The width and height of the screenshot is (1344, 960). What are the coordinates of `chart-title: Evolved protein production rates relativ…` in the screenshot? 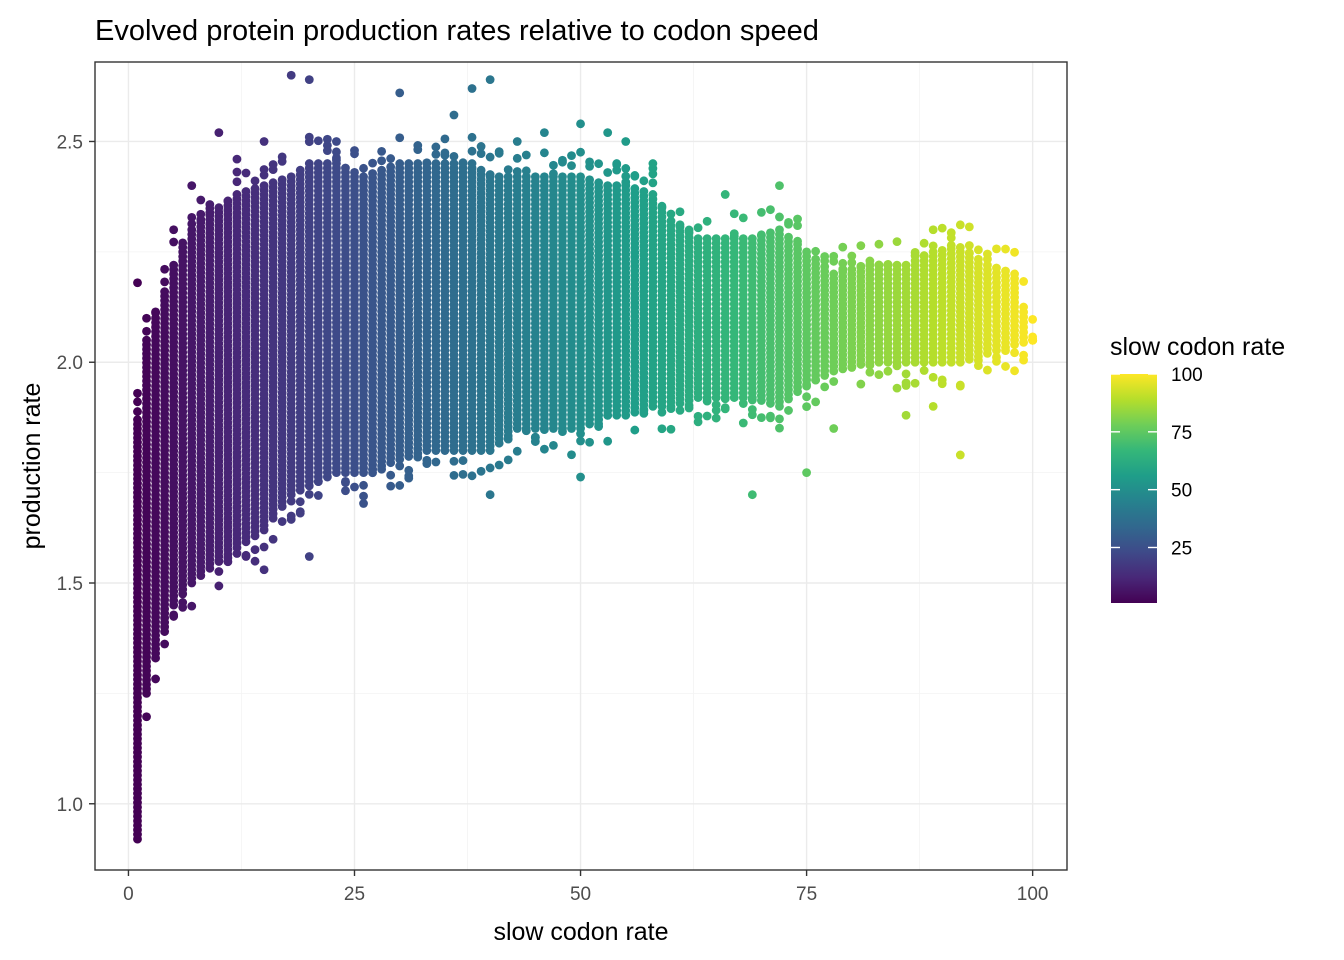 It's located at (457, 31).